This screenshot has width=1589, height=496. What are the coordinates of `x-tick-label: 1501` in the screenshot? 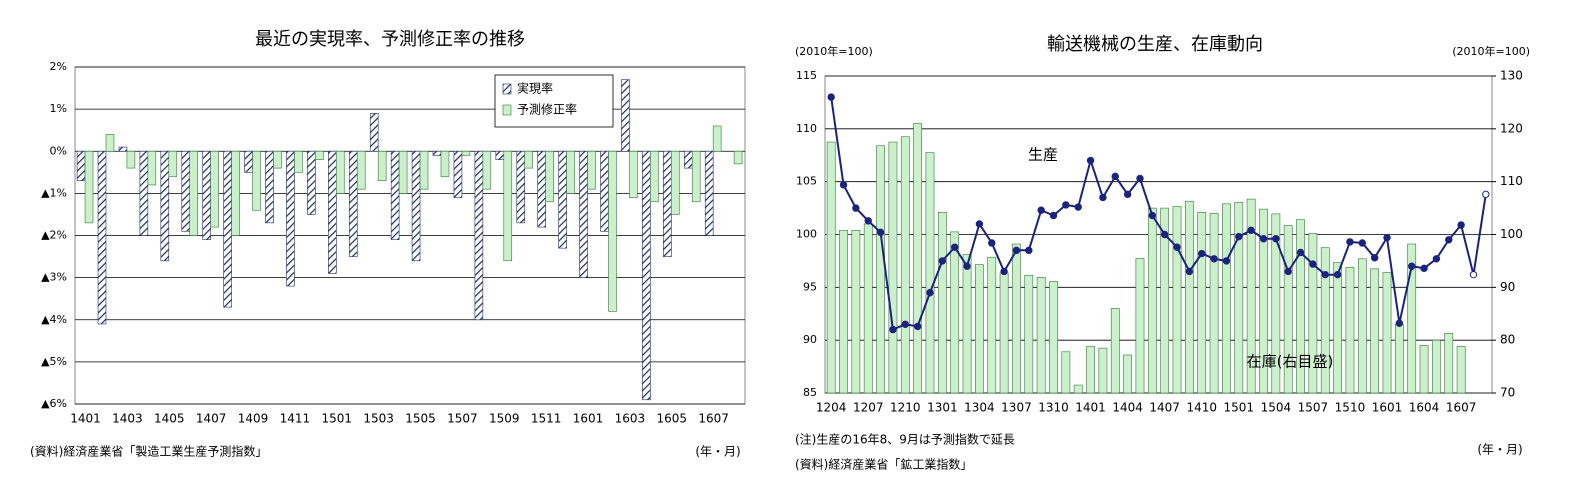 It's located at (336, 419).